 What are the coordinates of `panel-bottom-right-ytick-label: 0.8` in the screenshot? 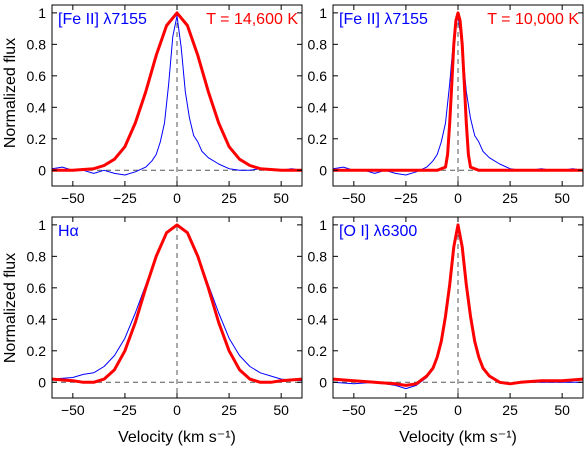 It's located at (318, 256).